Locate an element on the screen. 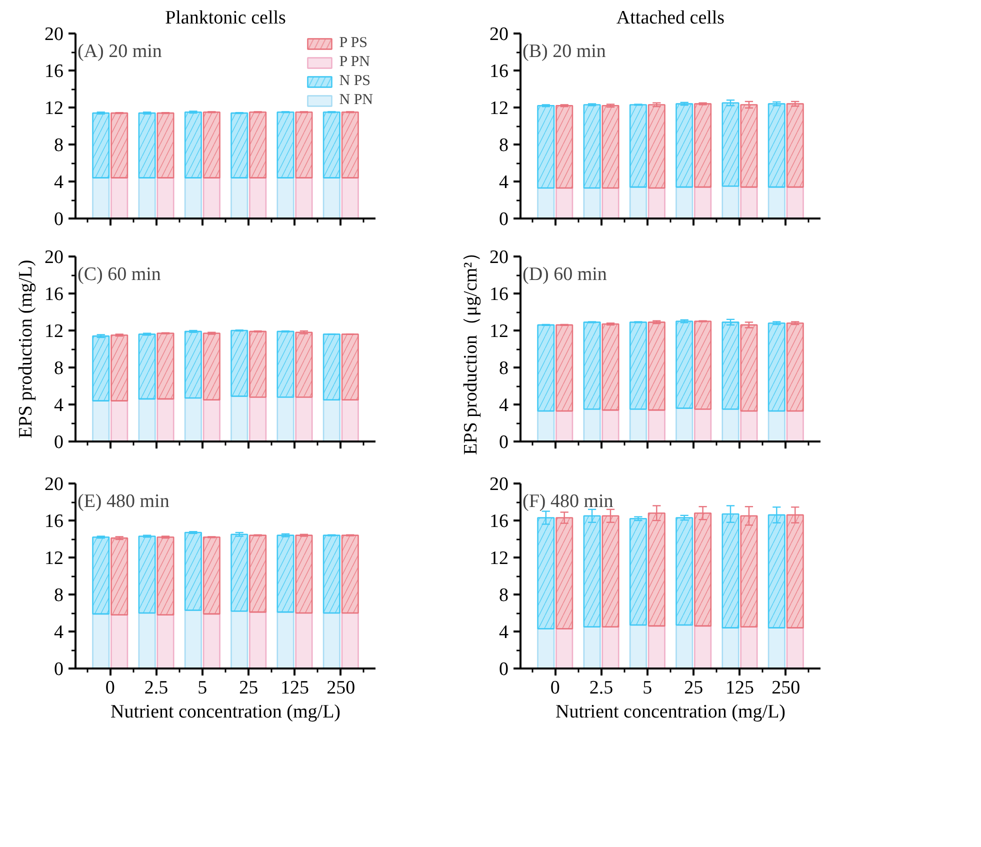 This screenshot has width=981, height=847. y-tick-label: 4 is located at coordinates (59, 182).